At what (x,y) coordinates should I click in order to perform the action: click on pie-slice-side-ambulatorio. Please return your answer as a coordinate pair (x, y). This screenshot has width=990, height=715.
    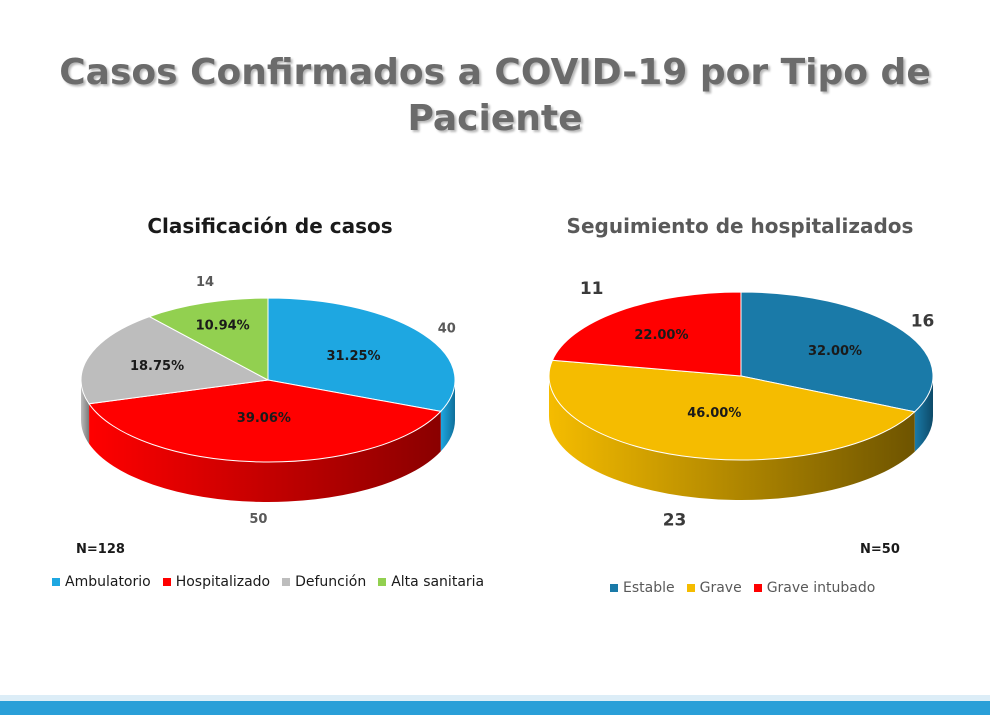
    Looking at the image, I should click on (447, 416).